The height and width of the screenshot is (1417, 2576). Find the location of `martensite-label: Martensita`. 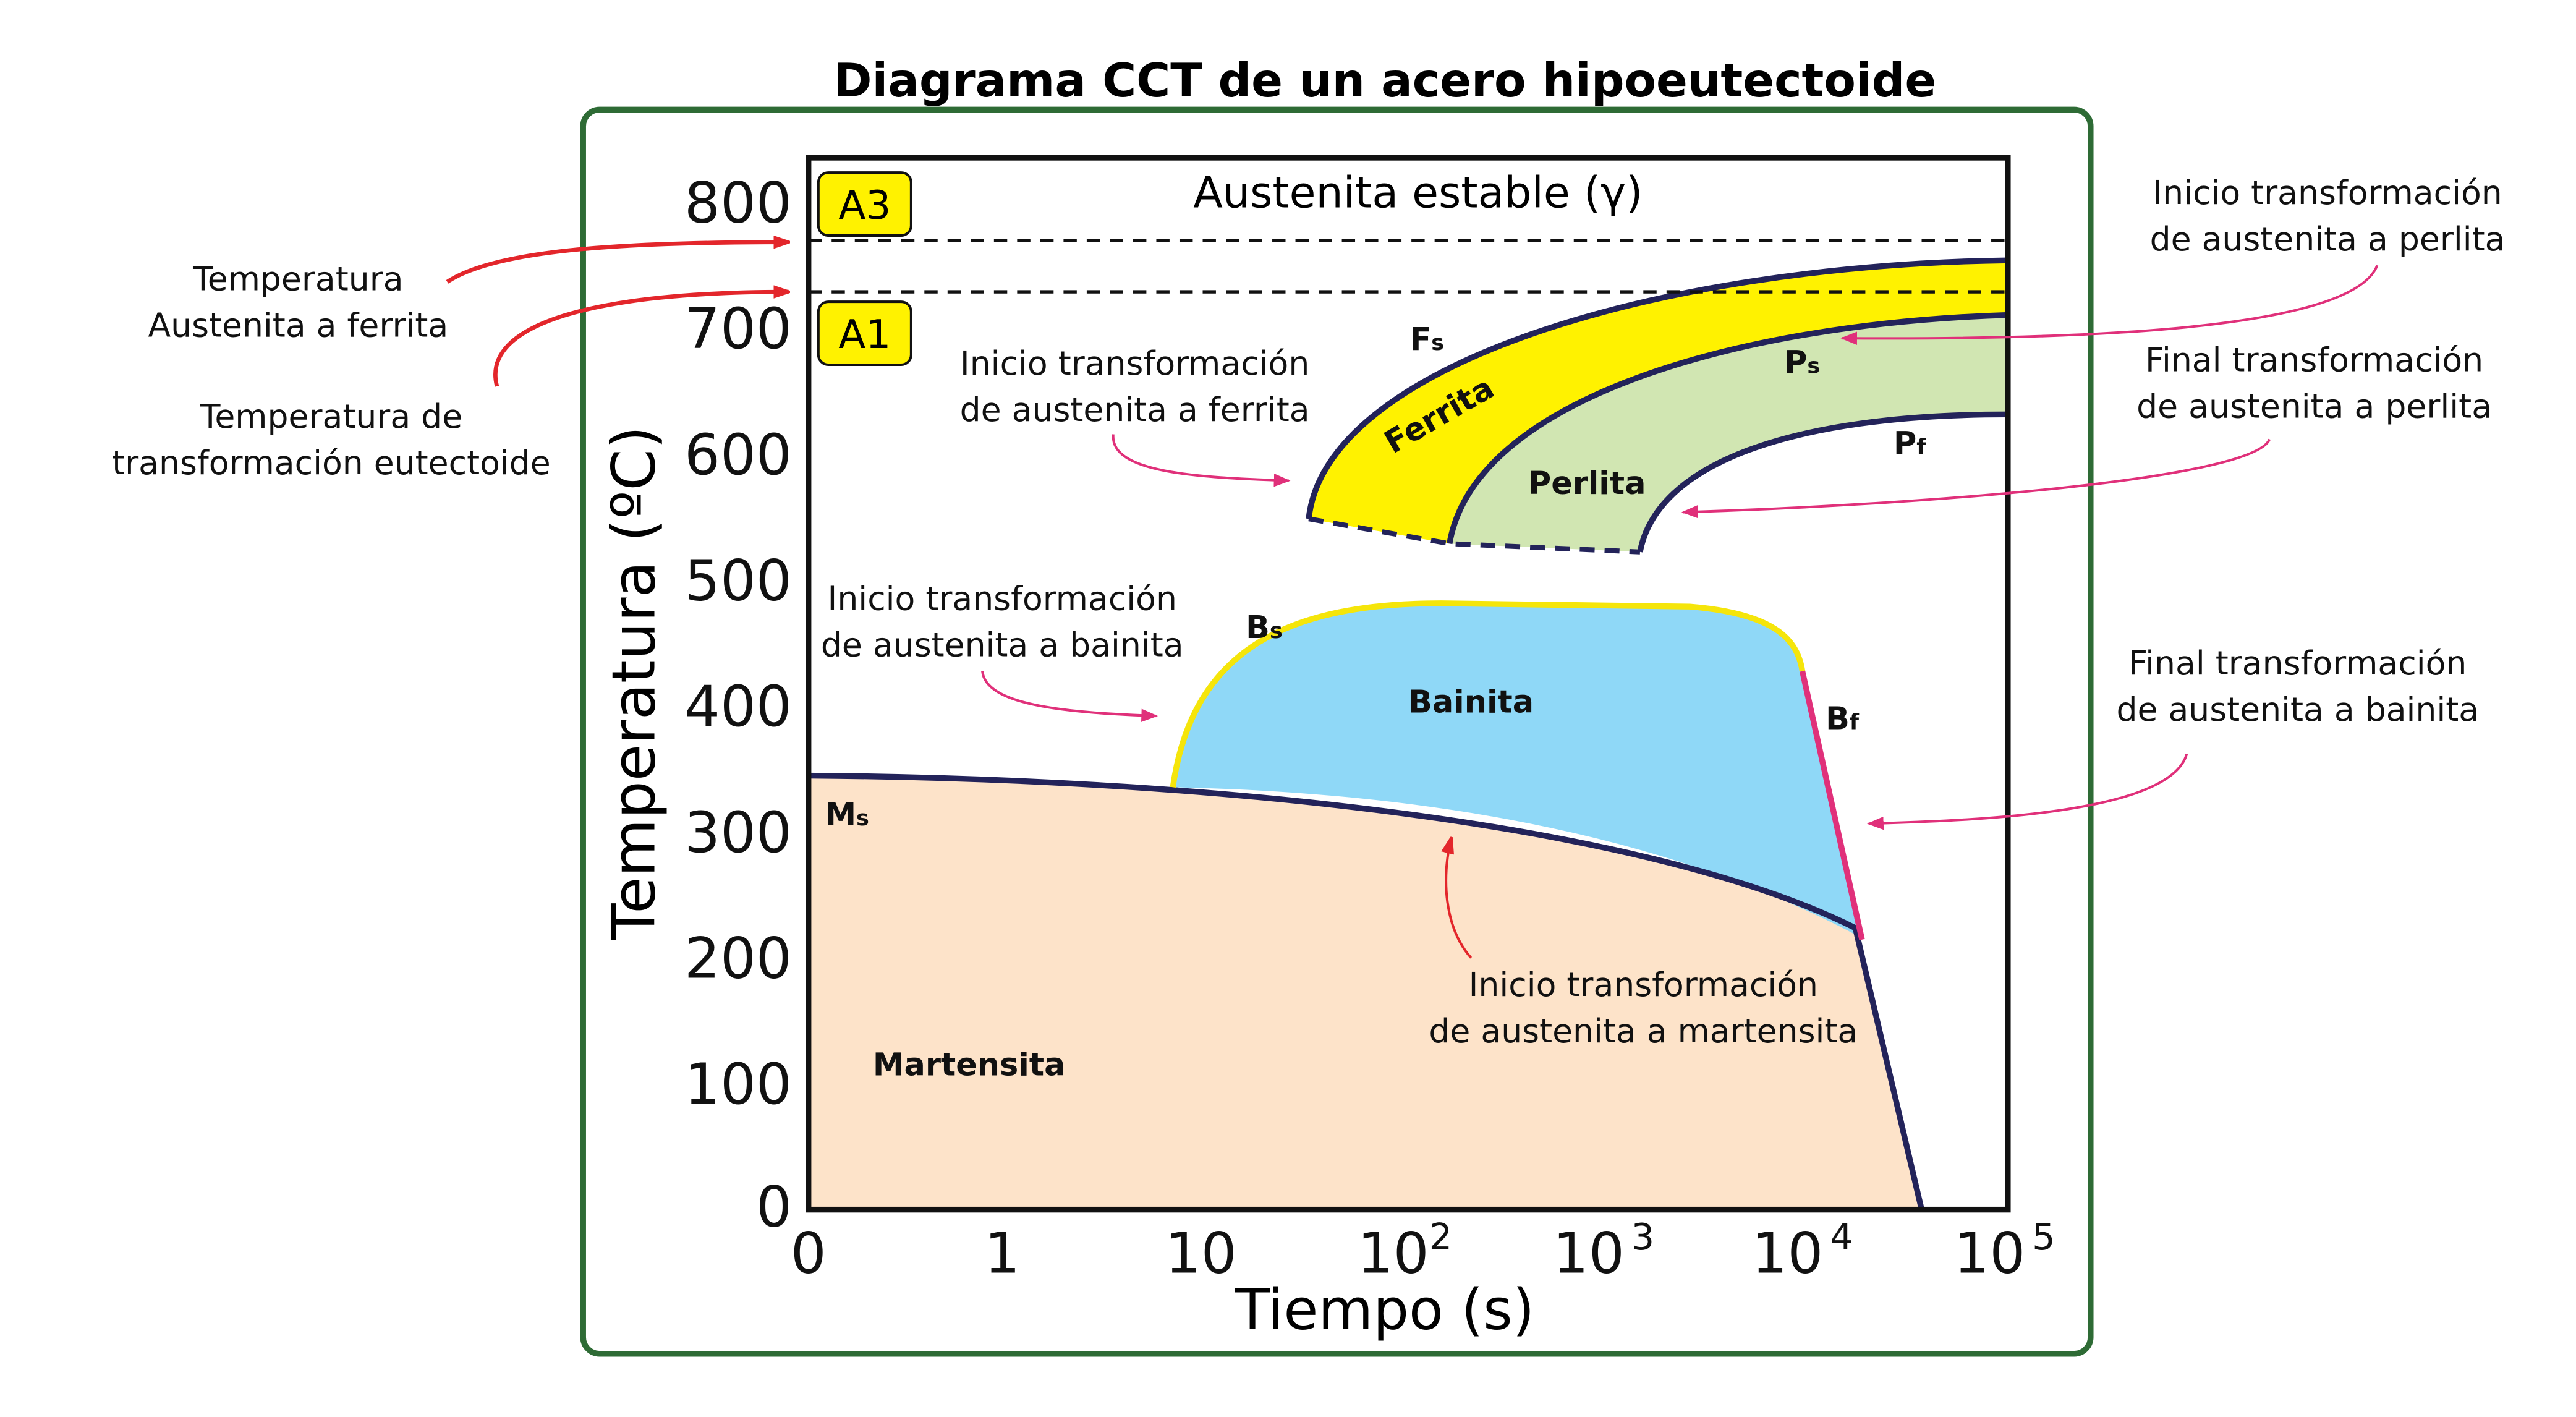

martensite-label: Martensita is located at coordinates (969, 1065).